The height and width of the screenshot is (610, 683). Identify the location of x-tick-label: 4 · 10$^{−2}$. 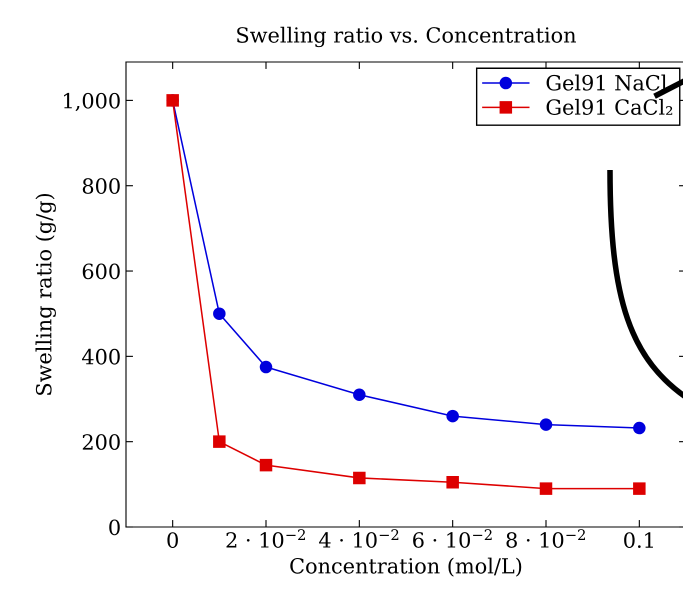
(358, 538).